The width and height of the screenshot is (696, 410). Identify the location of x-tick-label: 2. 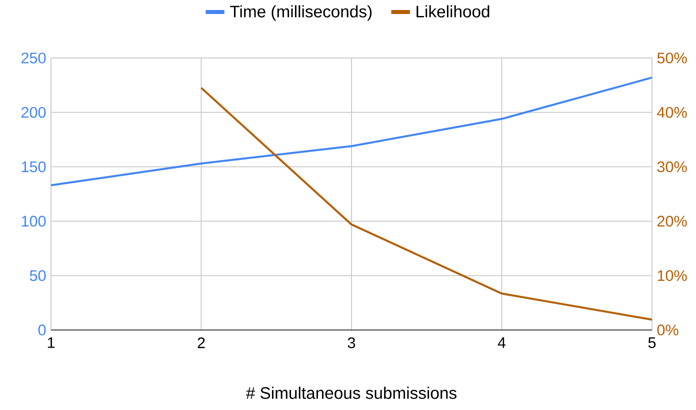
(201, 342).